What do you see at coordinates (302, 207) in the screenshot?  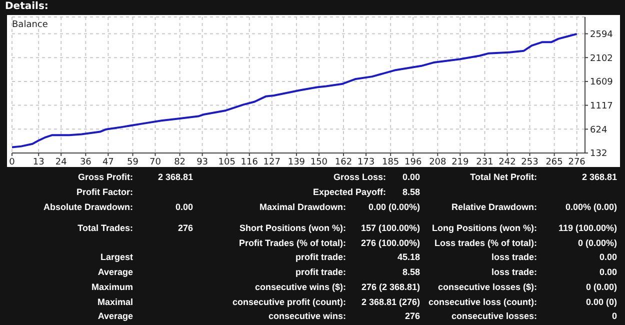 I see `text: Maximal Drawdown:` at bounding box center [302, 207].